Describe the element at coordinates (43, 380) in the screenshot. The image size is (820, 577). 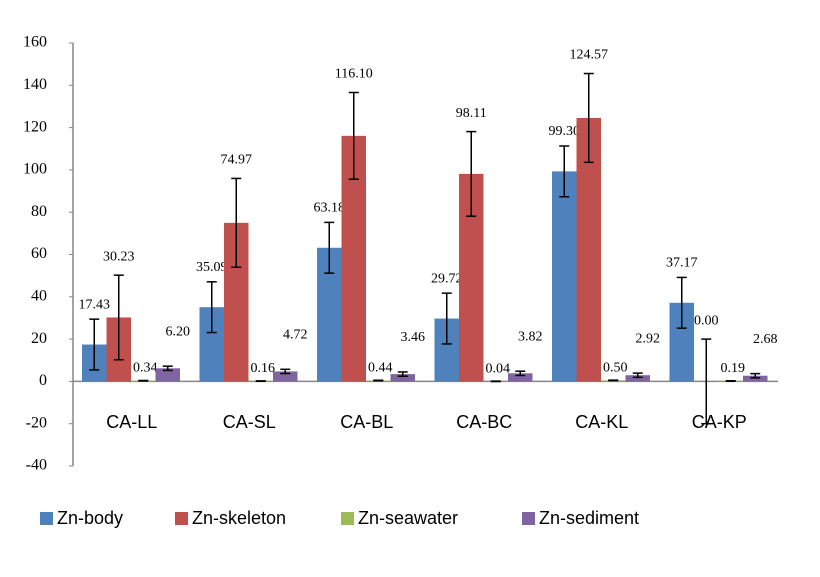
I see `y-tick-label: 0` at that location.